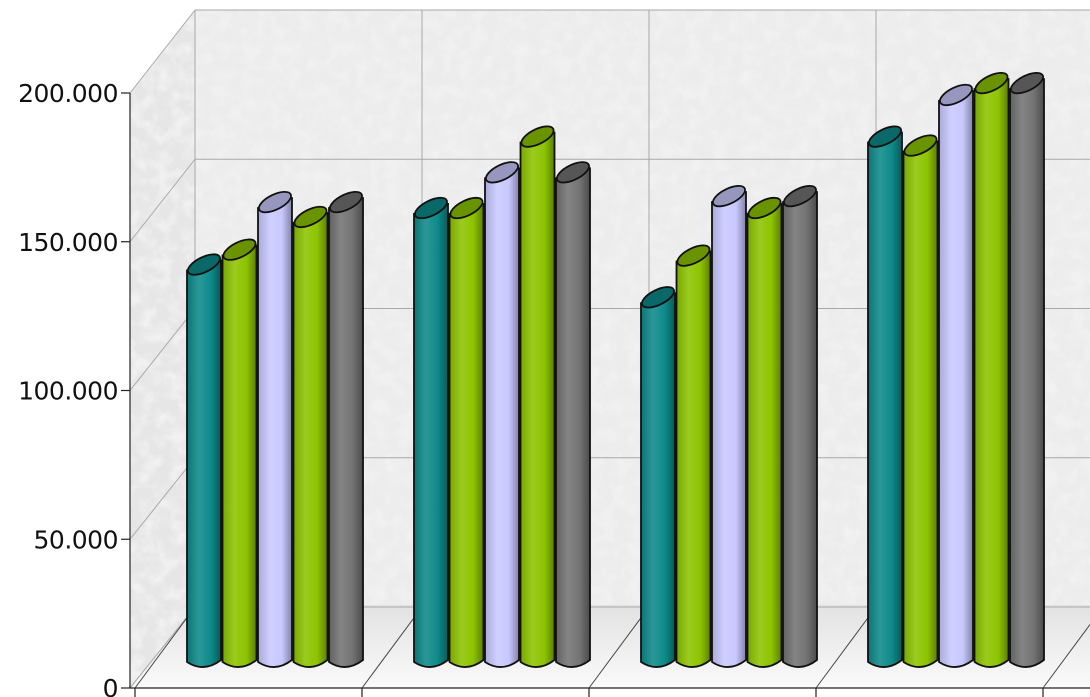 The width and height of the screenshot is (1090, 697). I want to click on bar-cap-g3-s2, so click(693, 255).